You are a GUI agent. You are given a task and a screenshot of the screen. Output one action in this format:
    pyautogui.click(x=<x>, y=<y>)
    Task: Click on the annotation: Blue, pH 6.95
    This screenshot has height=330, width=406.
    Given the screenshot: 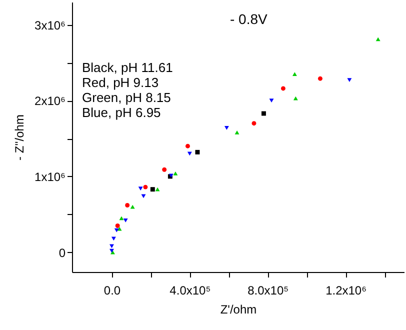 What is the action you would take?
    pyautogui.click(x=121, y=112)
    